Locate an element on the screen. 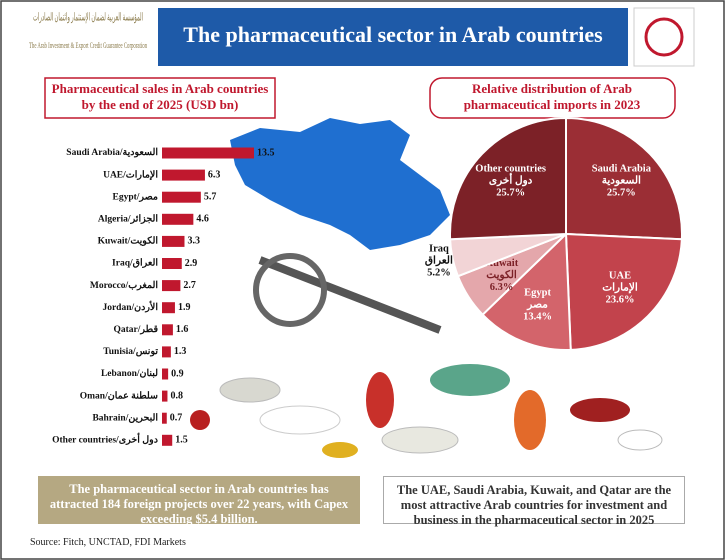 This screenshot has height=560, width=725. category-label: Iraq/العراق is located at coordinates (135, 263).